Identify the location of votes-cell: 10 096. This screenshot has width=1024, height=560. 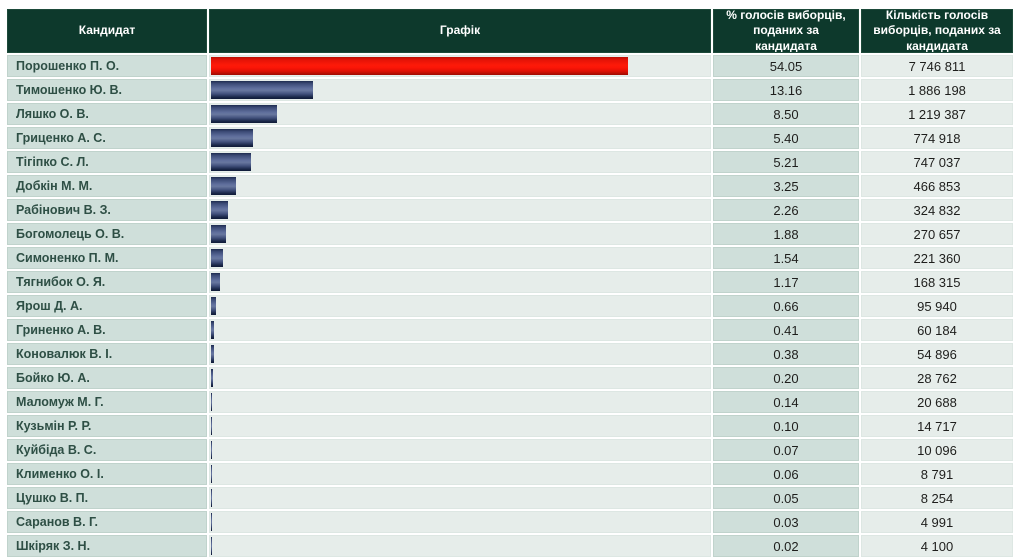
(937, 450).